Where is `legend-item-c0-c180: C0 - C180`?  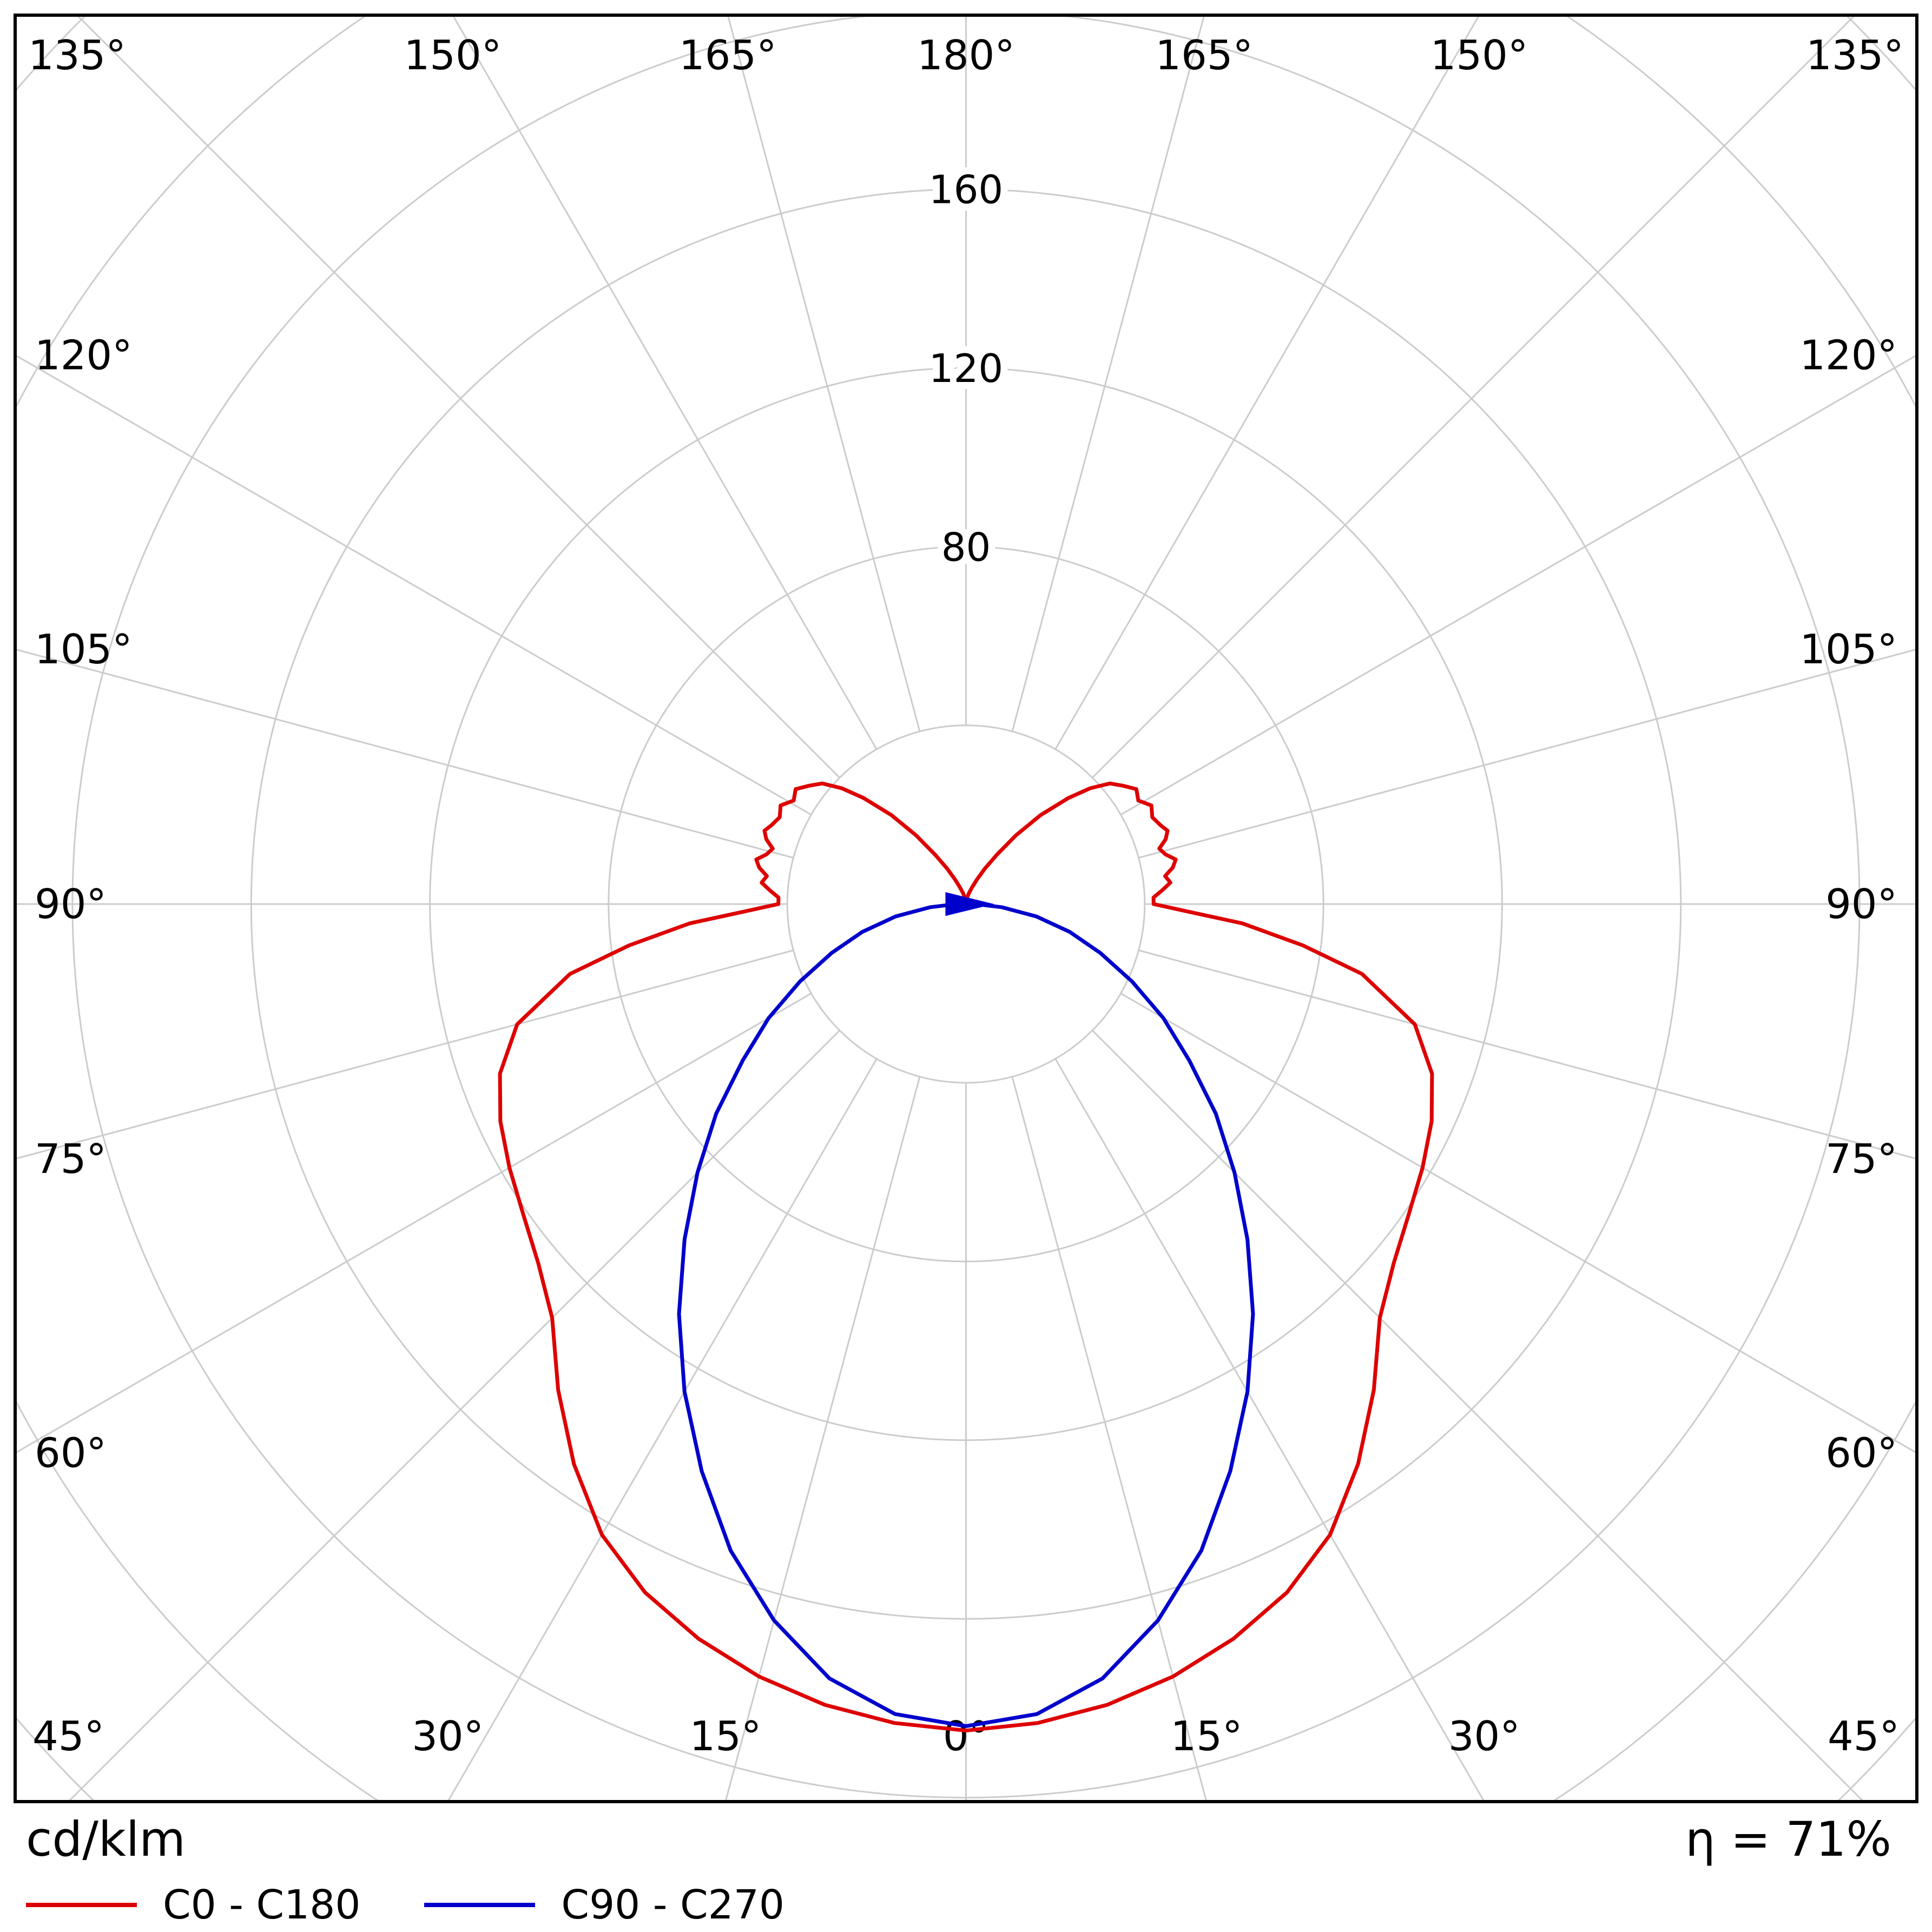
legend-item-c0-c180: C0 - C180 is located at coordinates (193, 1905).